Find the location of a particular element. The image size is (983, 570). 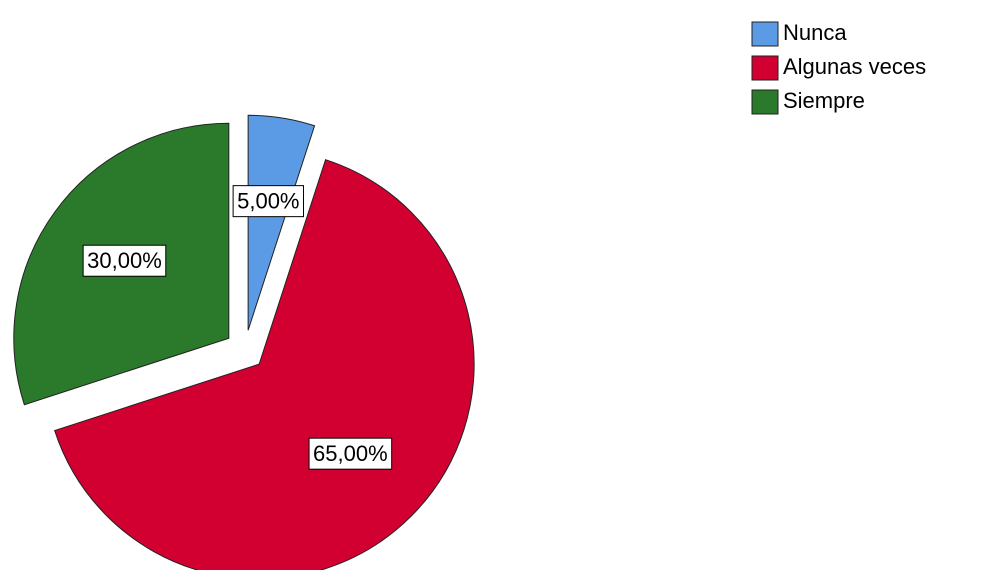

pie-slice is located at coordinates (281, 222).